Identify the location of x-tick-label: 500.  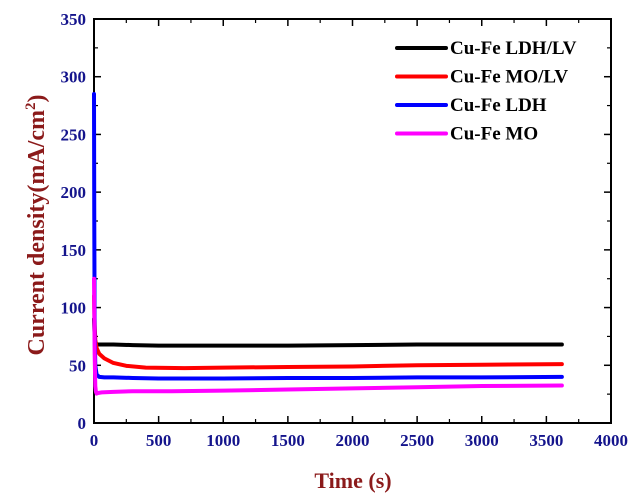
(159, 440).